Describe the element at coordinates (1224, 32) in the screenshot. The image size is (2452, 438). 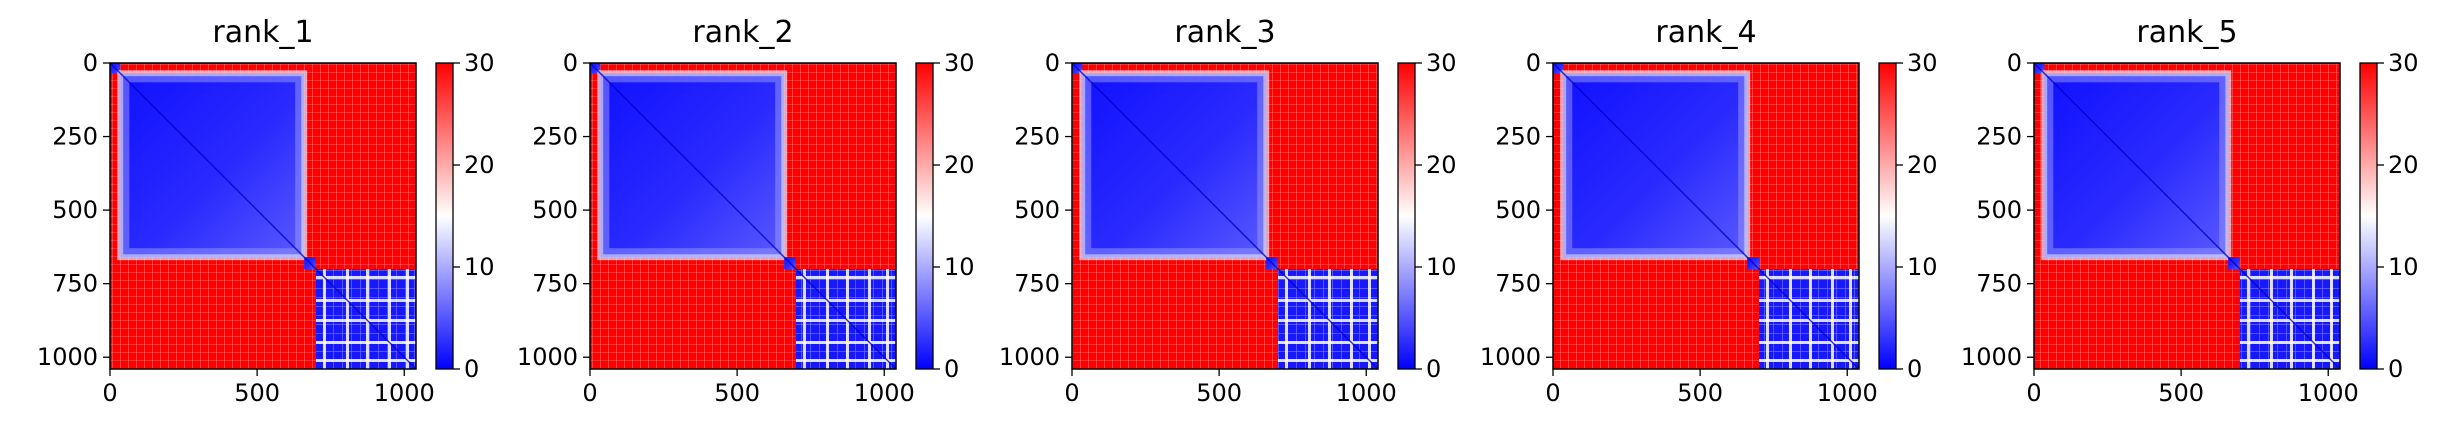
I see `panel-title: rank_3` at that location.